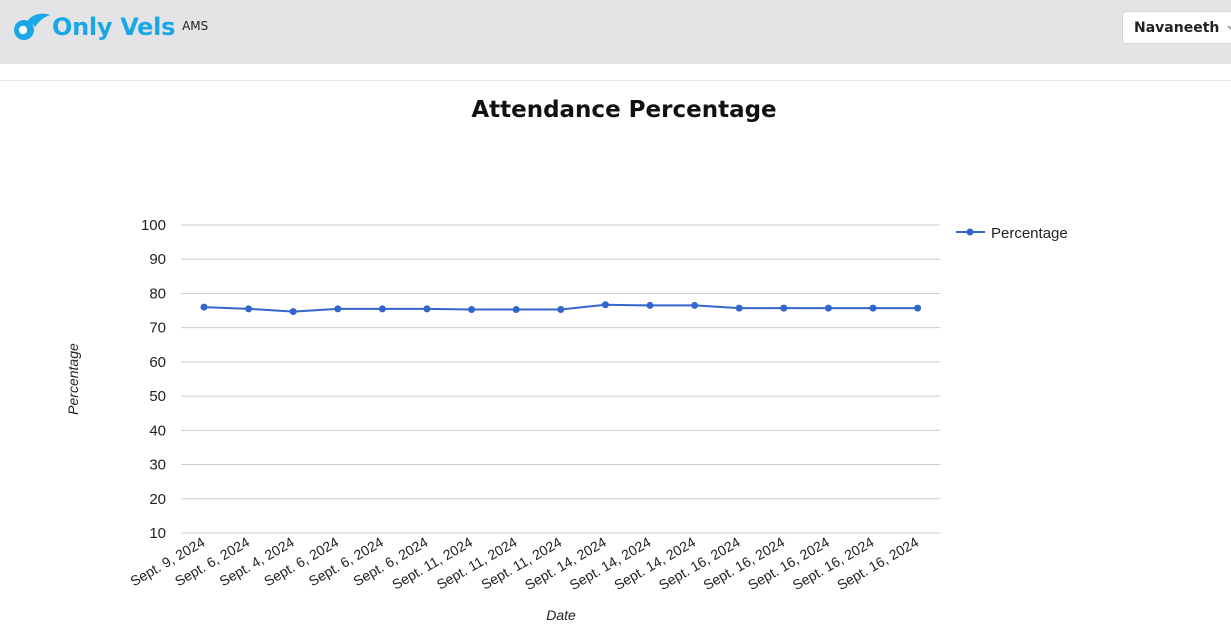 The image size is (1231, 631). I want to click on legend-label: Percentage, so click(1029, 233).